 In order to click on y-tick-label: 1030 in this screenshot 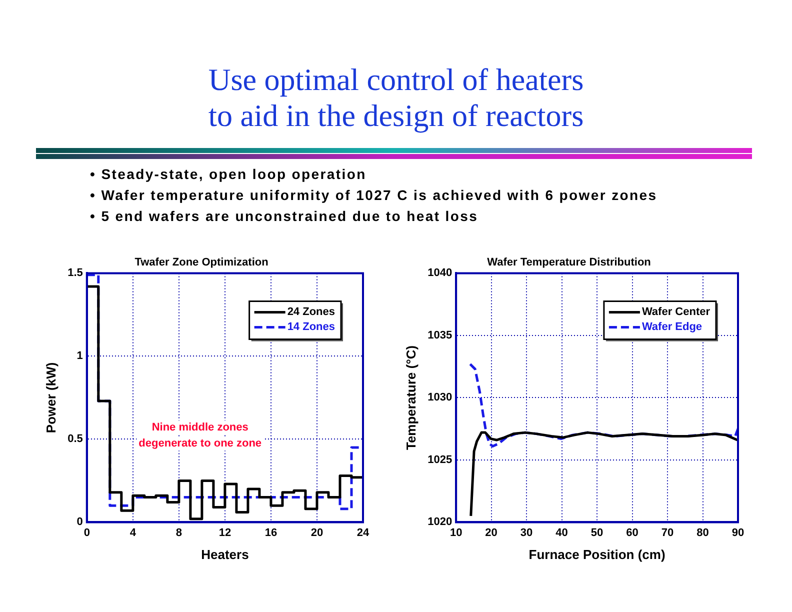, I will do `click(440, 398)`.